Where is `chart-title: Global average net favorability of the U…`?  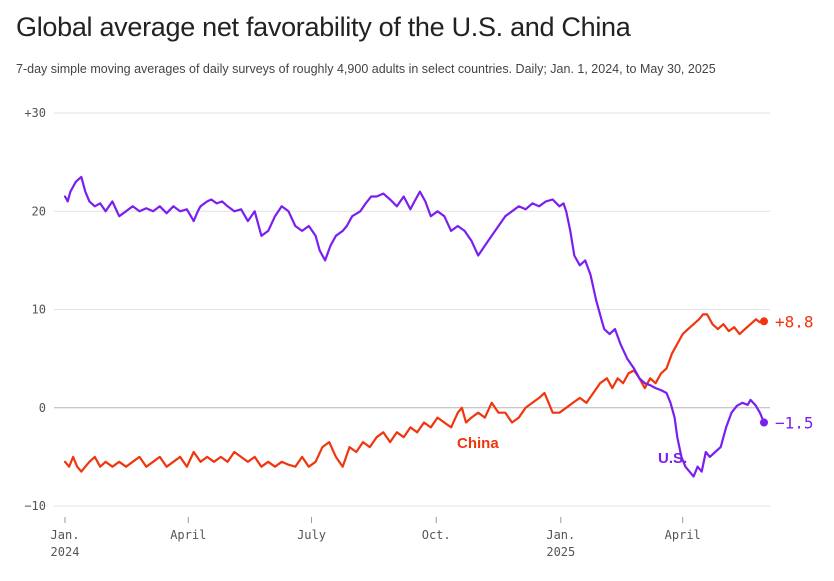
chart-title: Global average net favorability of the U… is located at coordinates (323, 27).